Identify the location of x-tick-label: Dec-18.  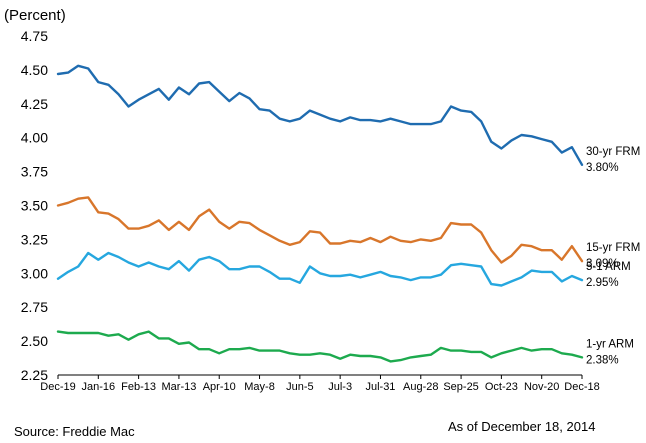
(581, 387).